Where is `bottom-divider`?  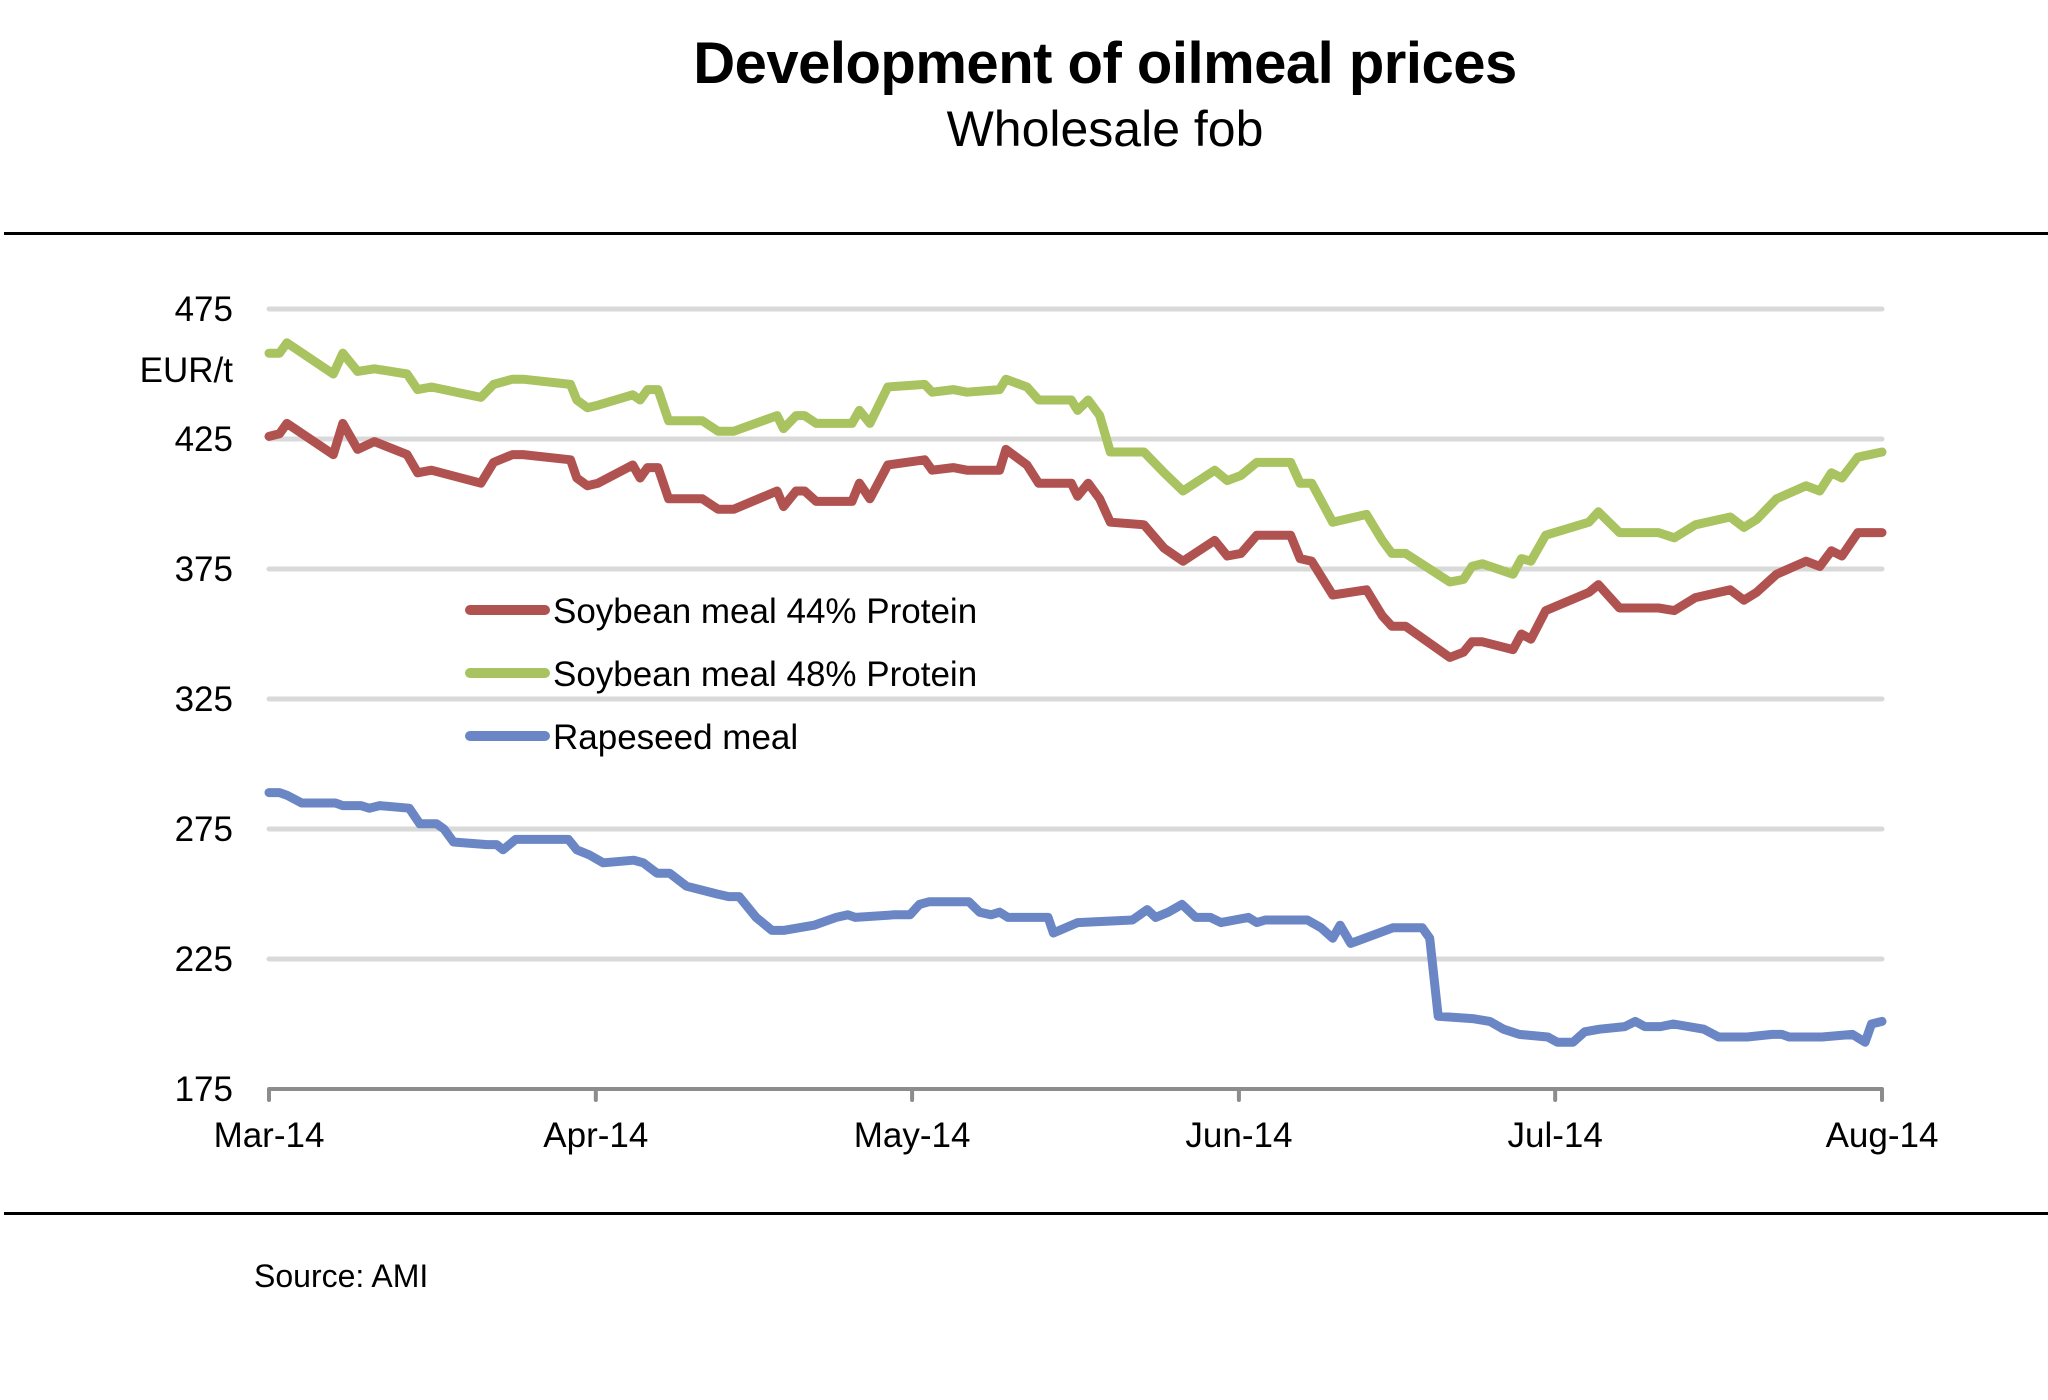 bottom-divider is located at coordinates (1026, 1213).